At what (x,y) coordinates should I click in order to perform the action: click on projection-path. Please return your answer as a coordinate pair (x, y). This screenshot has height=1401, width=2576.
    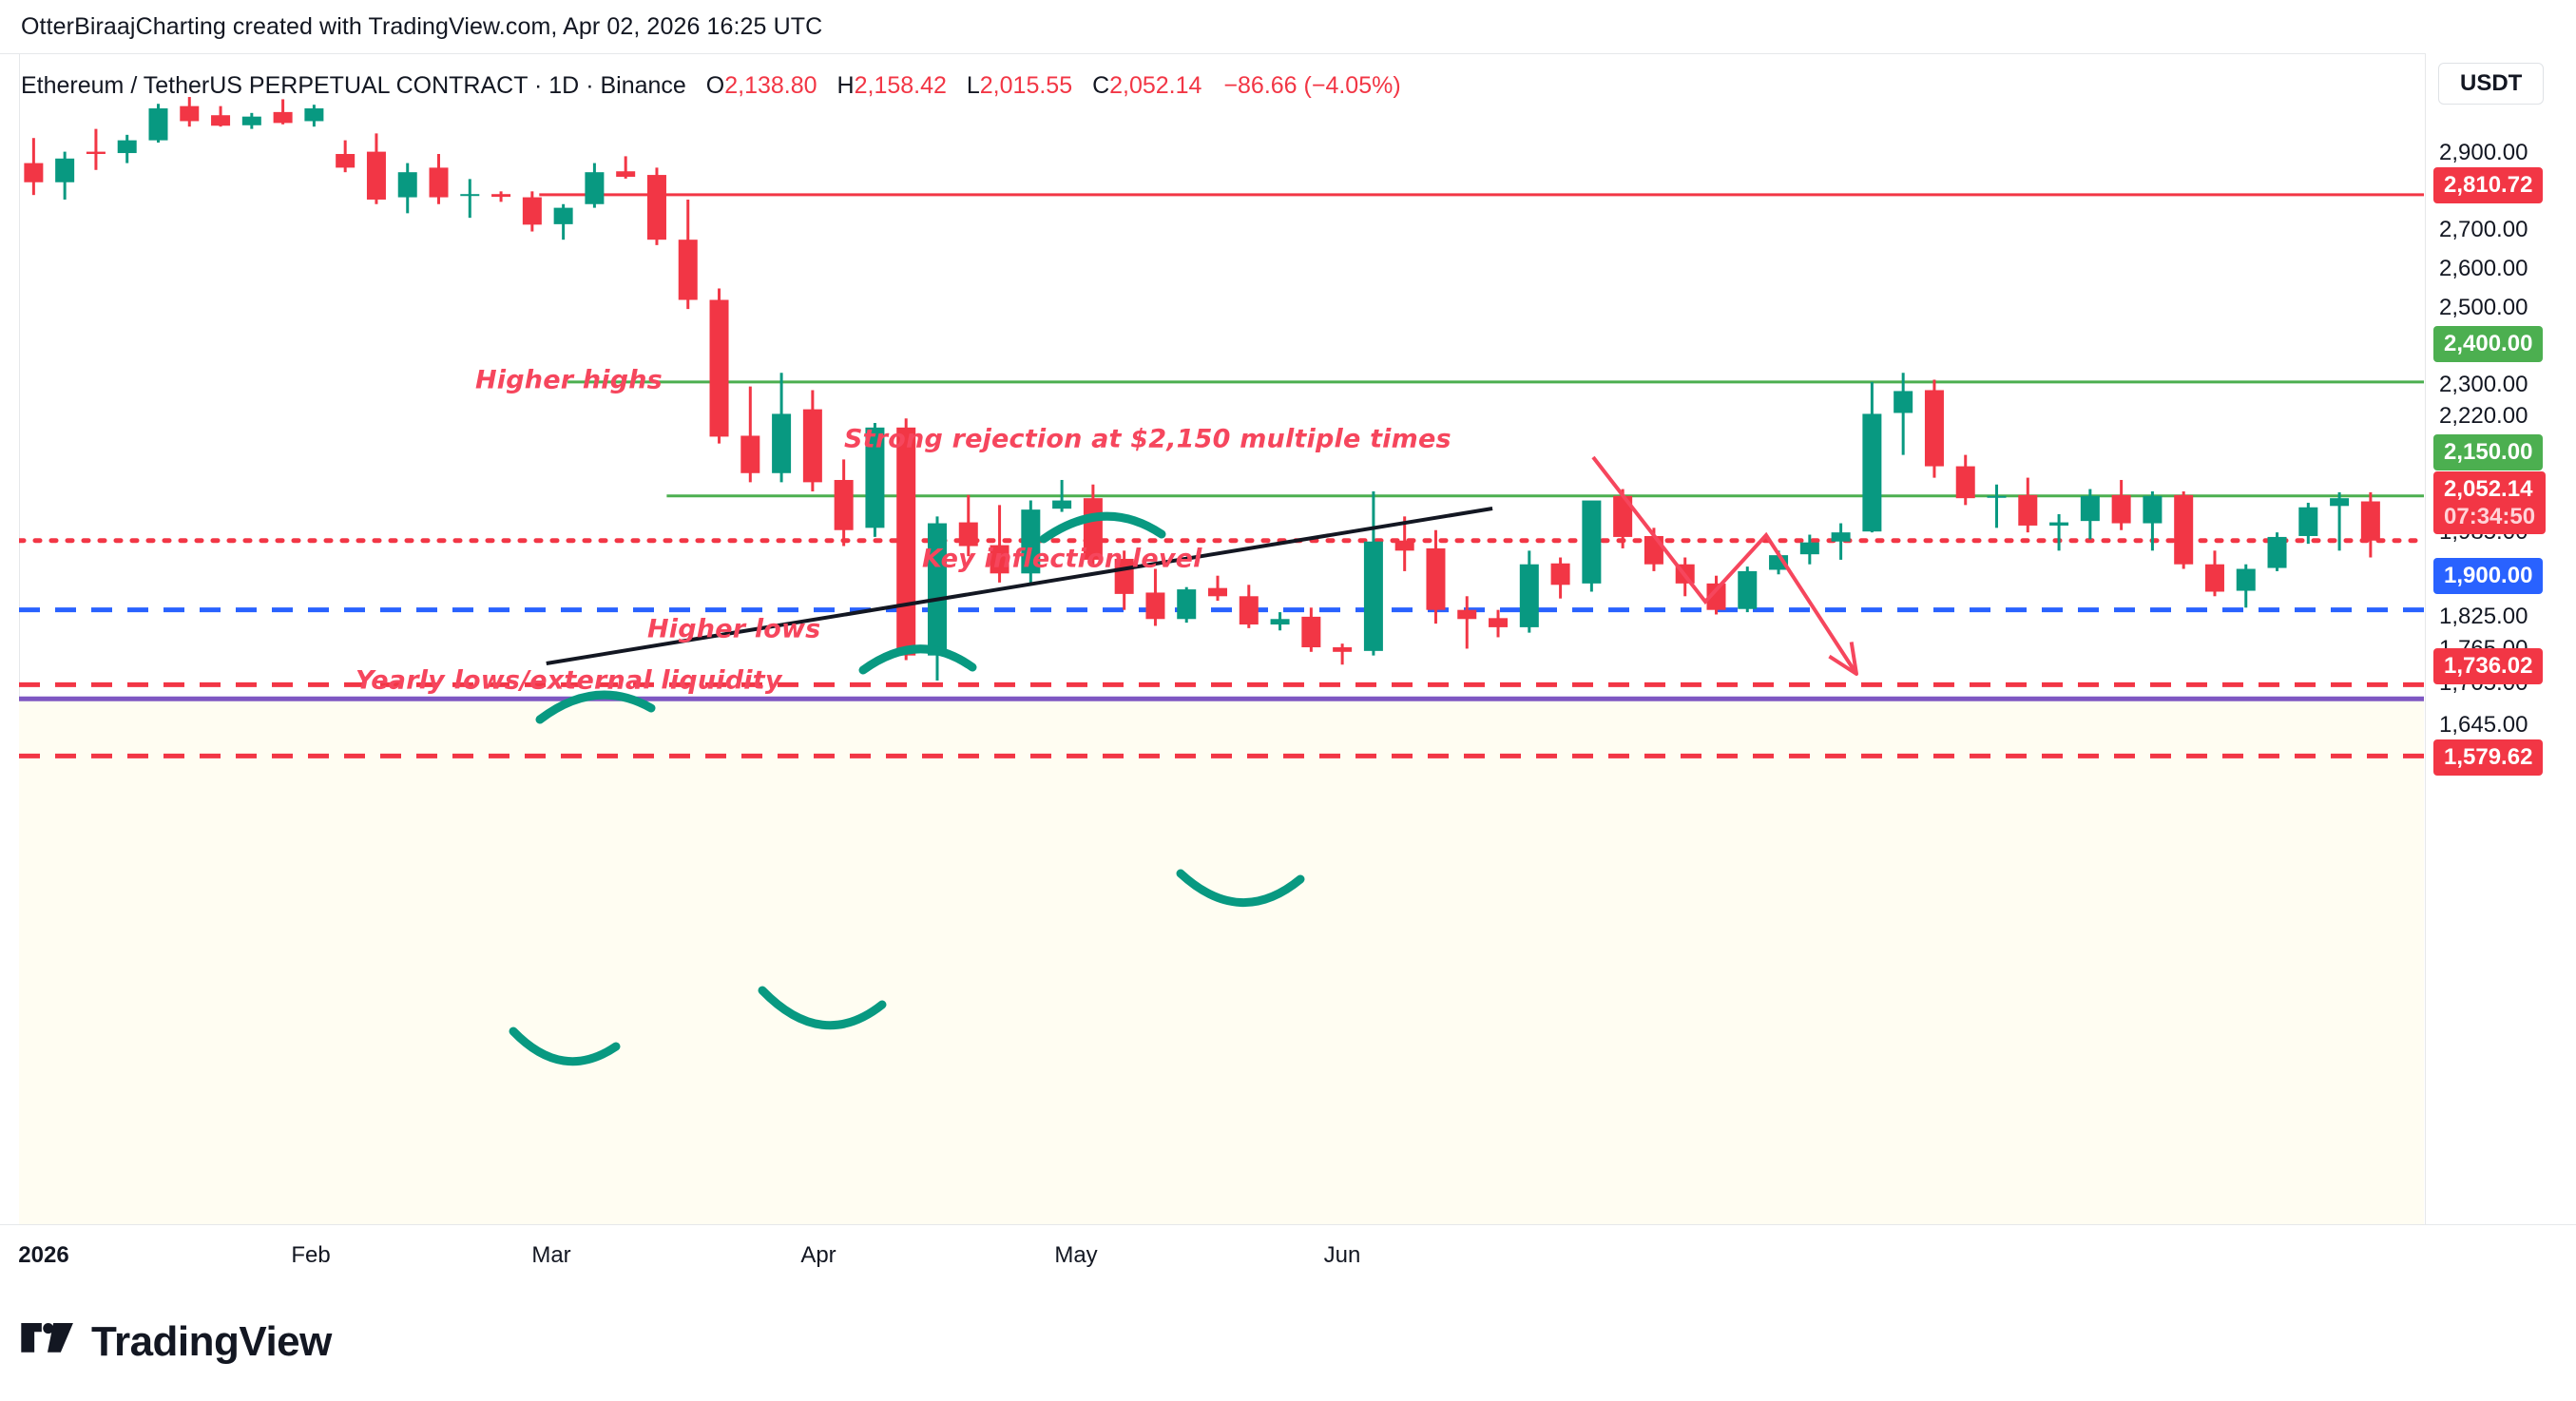
    Looking at the image, I should click on (1724, 565).